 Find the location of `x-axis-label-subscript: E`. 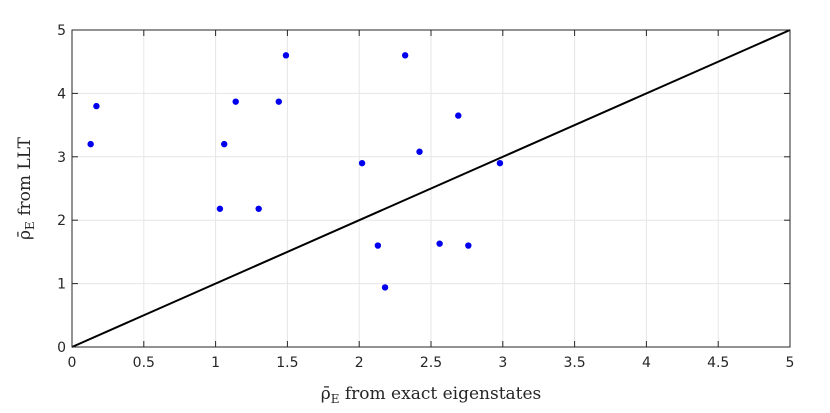

x-axis-label-subscript: E is located at coordinates (335, 399).